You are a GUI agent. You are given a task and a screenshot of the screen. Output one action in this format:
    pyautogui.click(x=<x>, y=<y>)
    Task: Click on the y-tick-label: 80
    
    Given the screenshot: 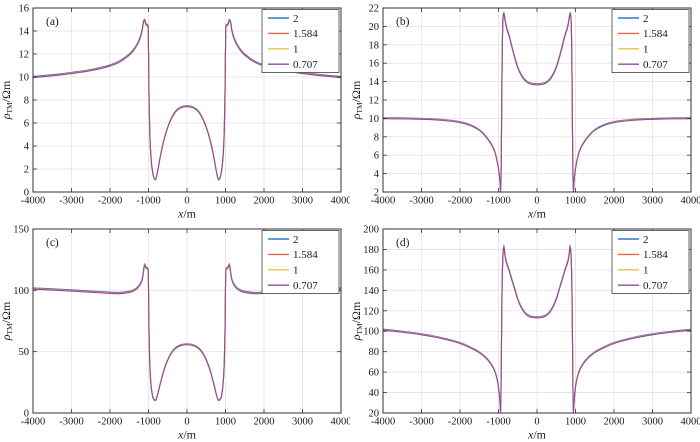 What is the action you would take?
    pyautogui.click(x=374, y=352)
    